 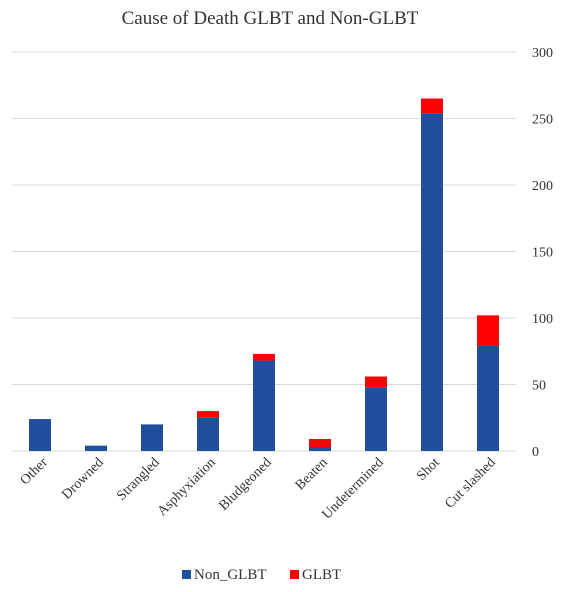 I want to click on legend: Non_GLBT GLBT, so click(x=261, y=575).